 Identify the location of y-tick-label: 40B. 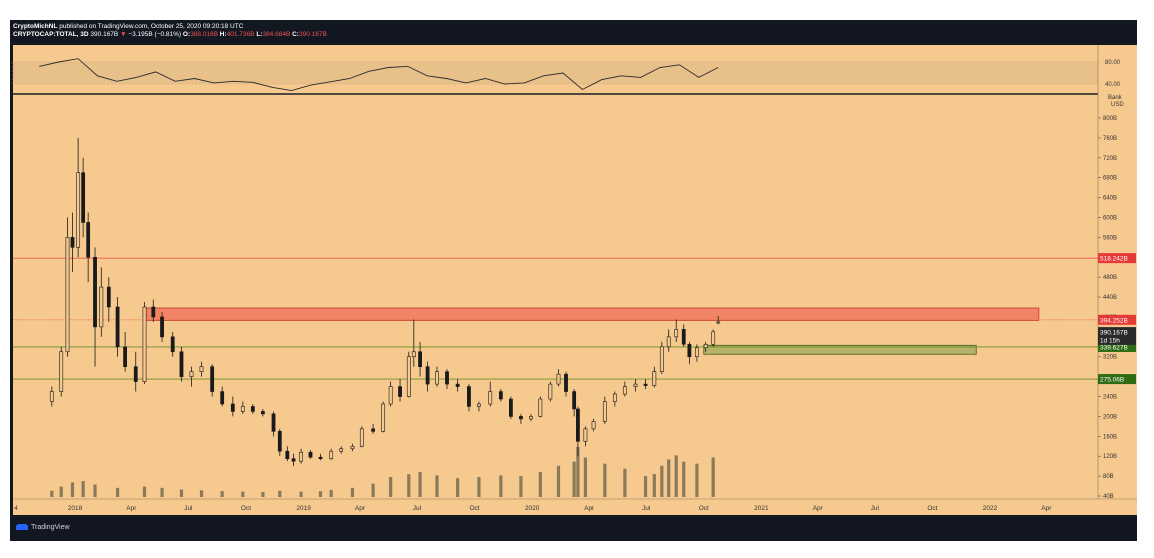
(1108, 497).